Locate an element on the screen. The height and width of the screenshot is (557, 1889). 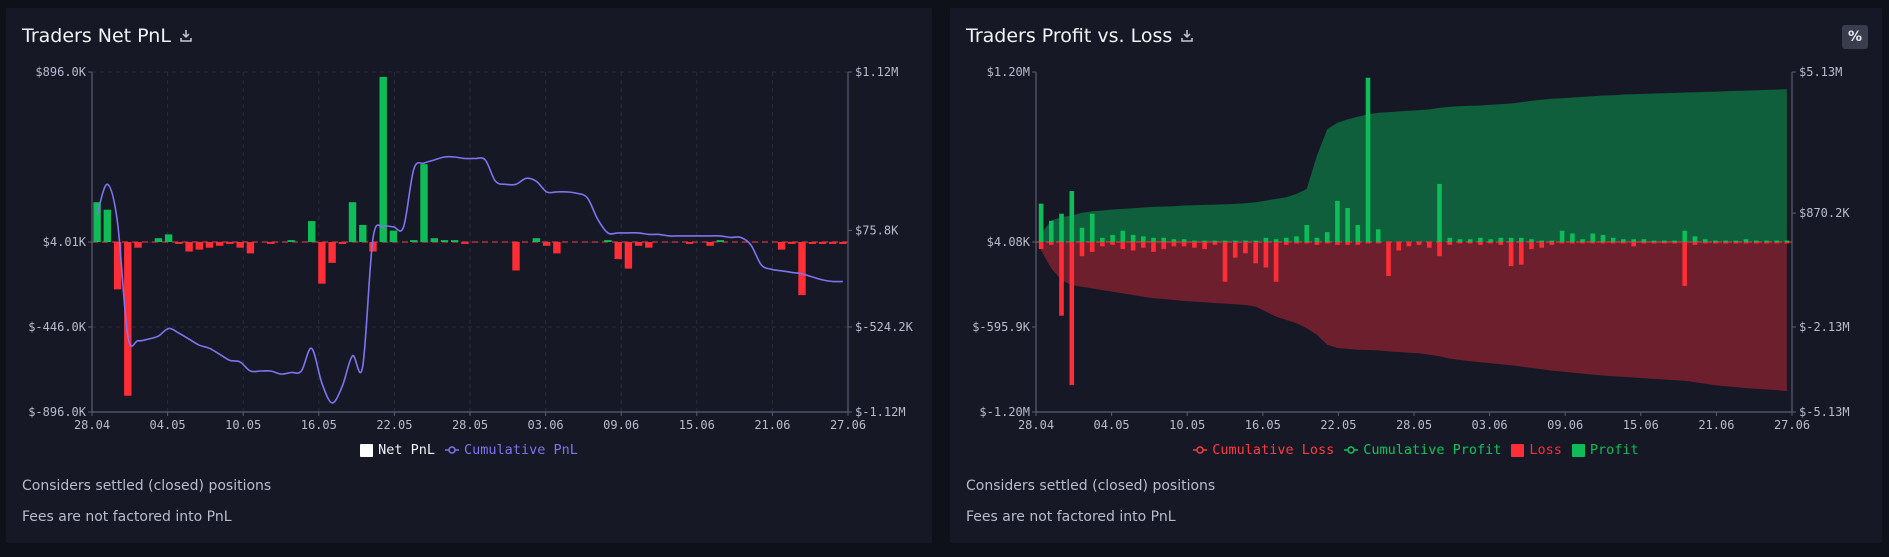
x-tick-label: 22.05 is located at coordinates (394, 425).